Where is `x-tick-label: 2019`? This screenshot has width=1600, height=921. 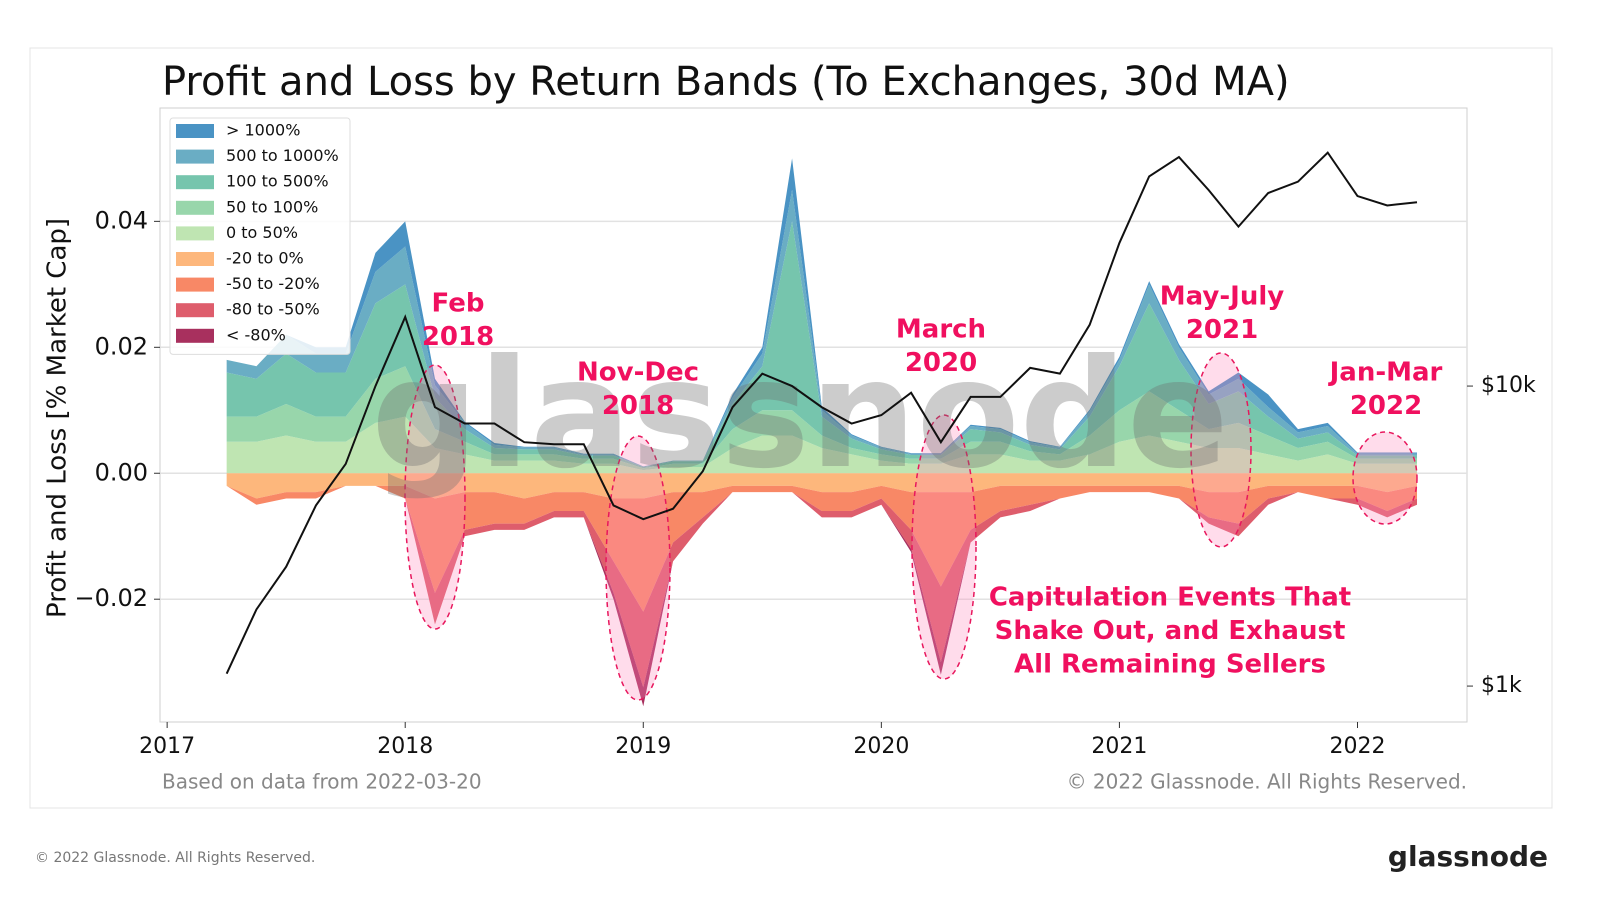
x-tick-label: 2019 is located at coordinates (643, 746).